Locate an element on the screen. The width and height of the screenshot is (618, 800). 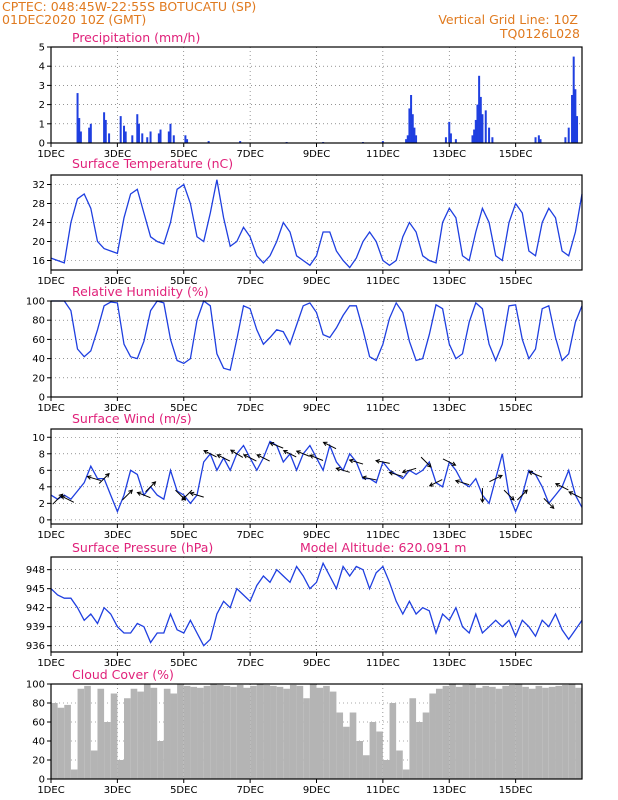
cloud-xtick-label: 13DEC is located at coordinates (449, 790).